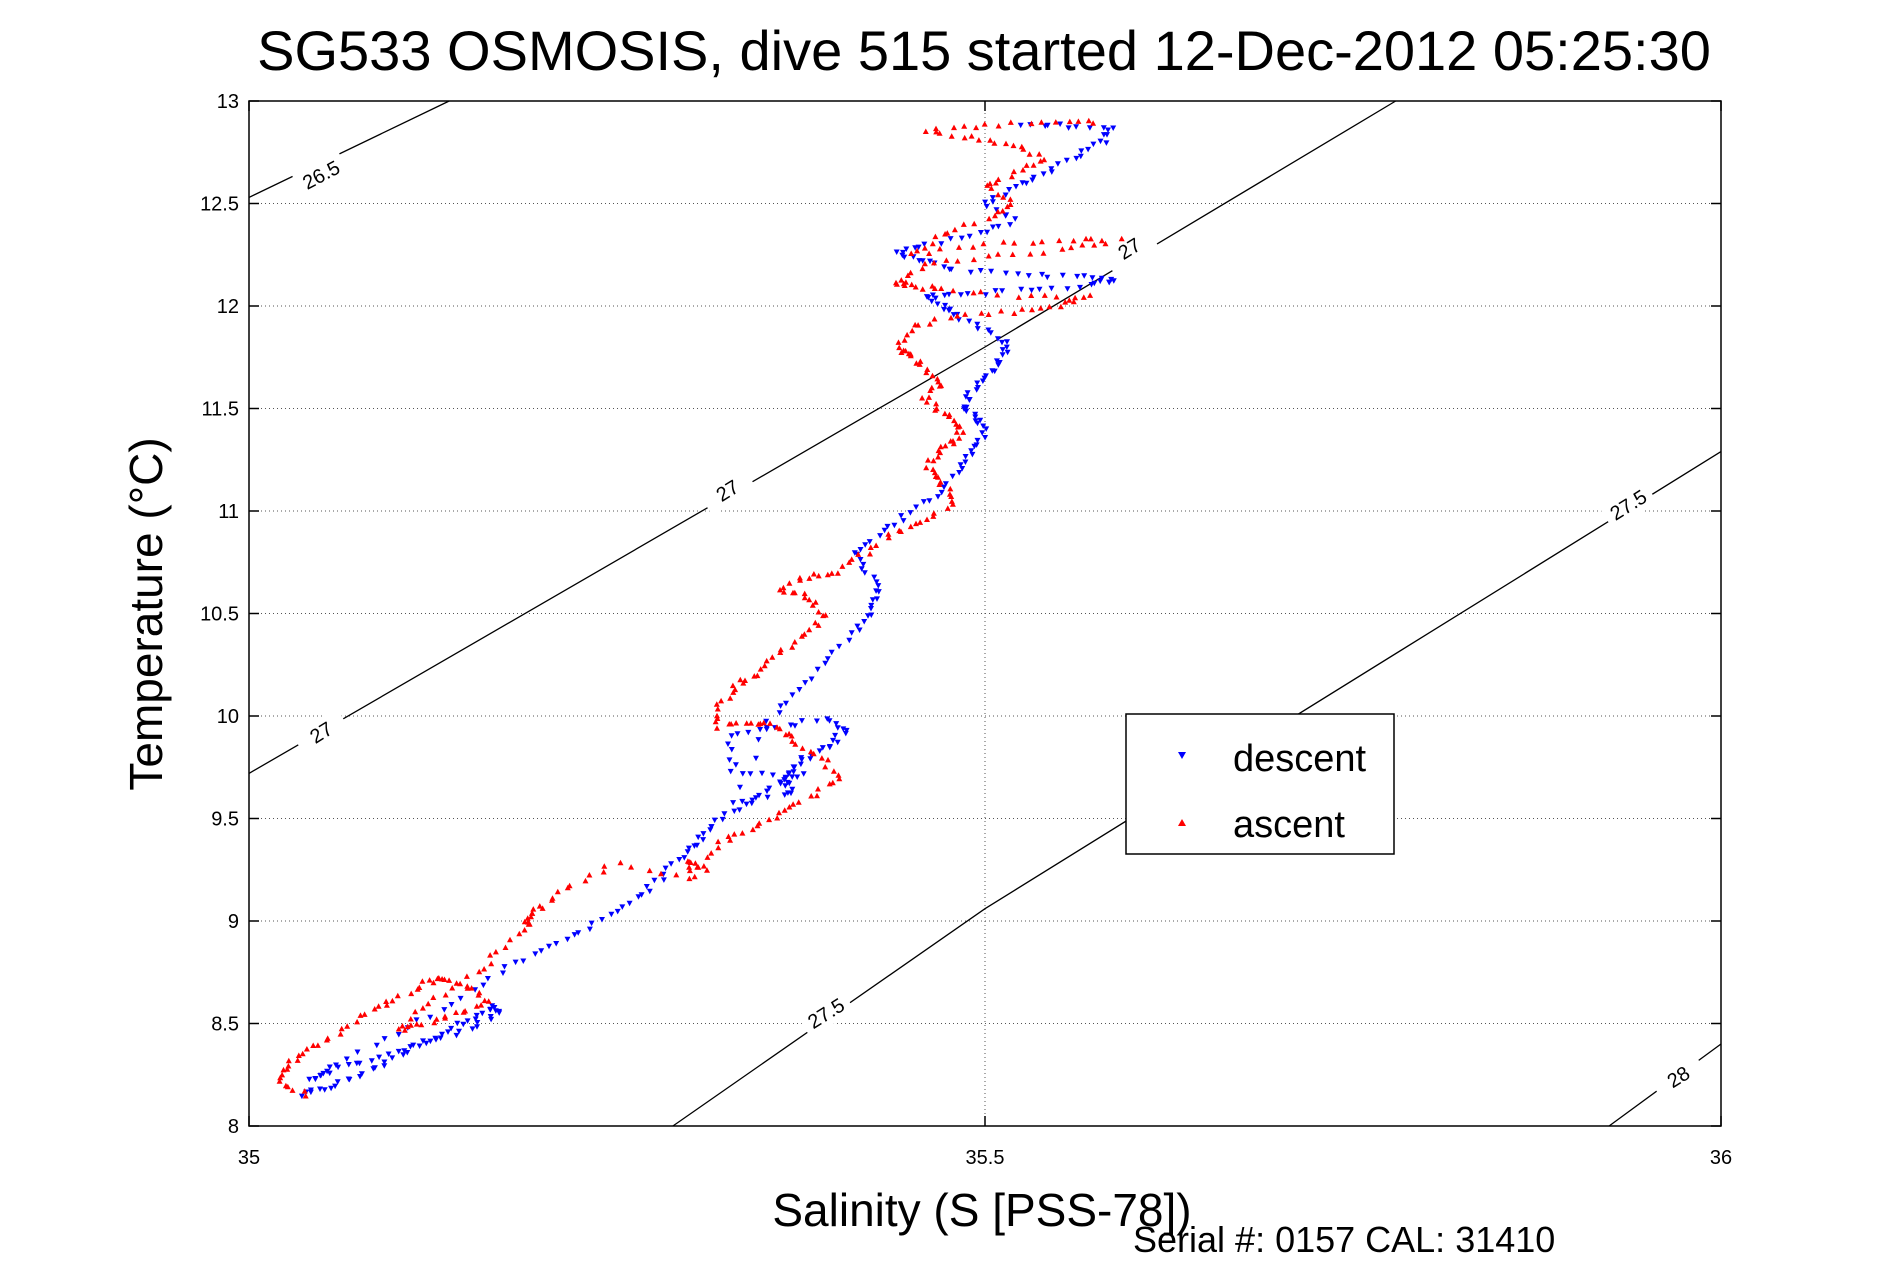 The width and height of the screenshot is (1891, 1262). Describe the element at coordinates (225, 1025) in the screenshot. I see `y-tick-label: 8.5` at that location.